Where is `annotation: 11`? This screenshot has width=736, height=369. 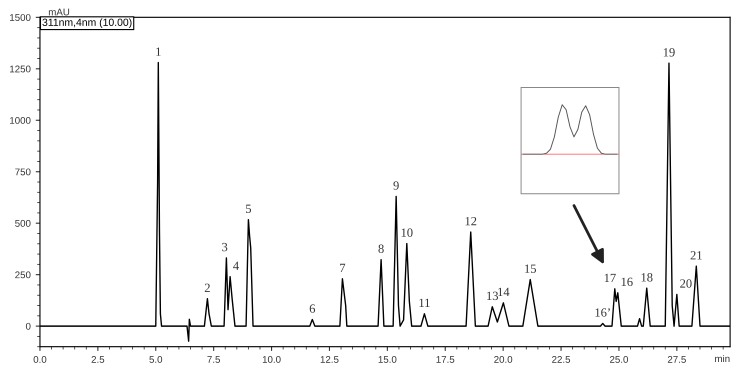
annotation: 11 is located at coordinates (424, 302).